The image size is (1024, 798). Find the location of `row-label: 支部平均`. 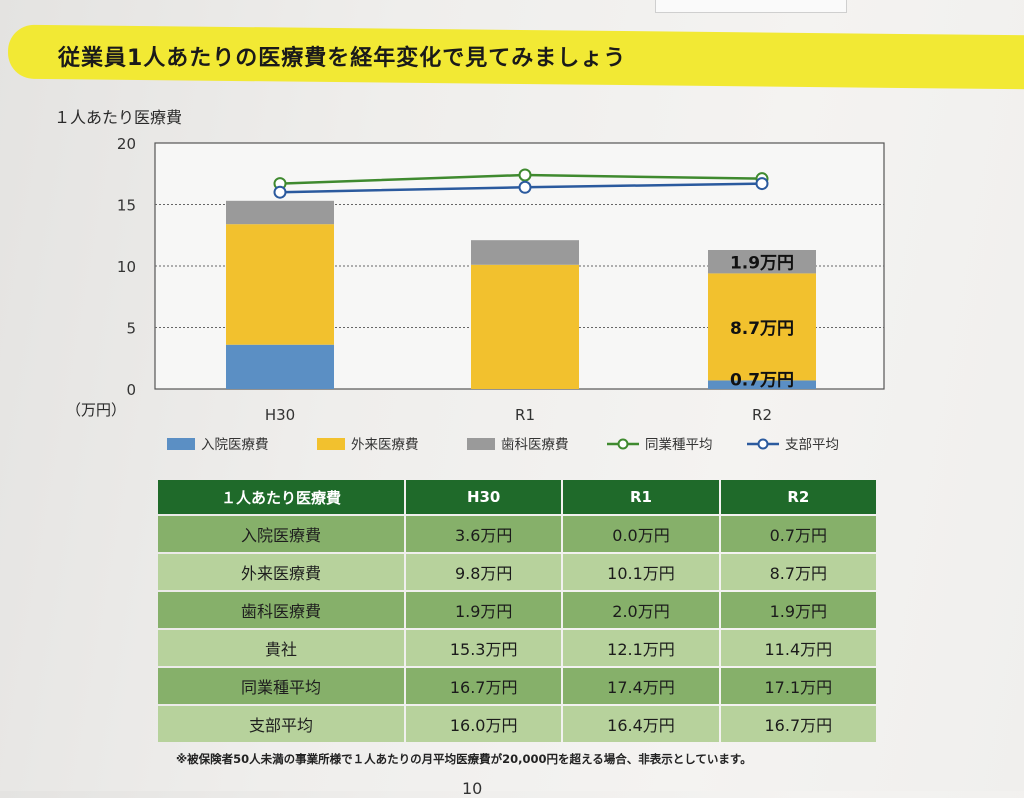

row-label: 支部平均 is located at coordinates (281, 724).